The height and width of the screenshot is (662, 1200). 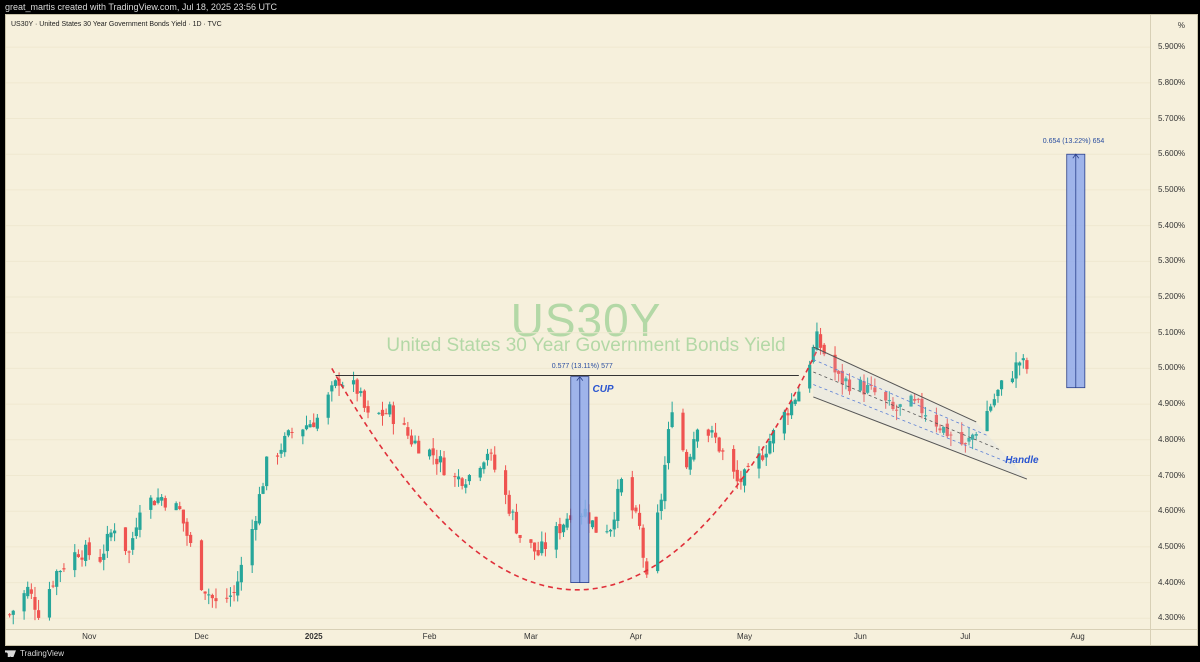 I want to click on handle-channel-lower, so click(x=920, y=438).